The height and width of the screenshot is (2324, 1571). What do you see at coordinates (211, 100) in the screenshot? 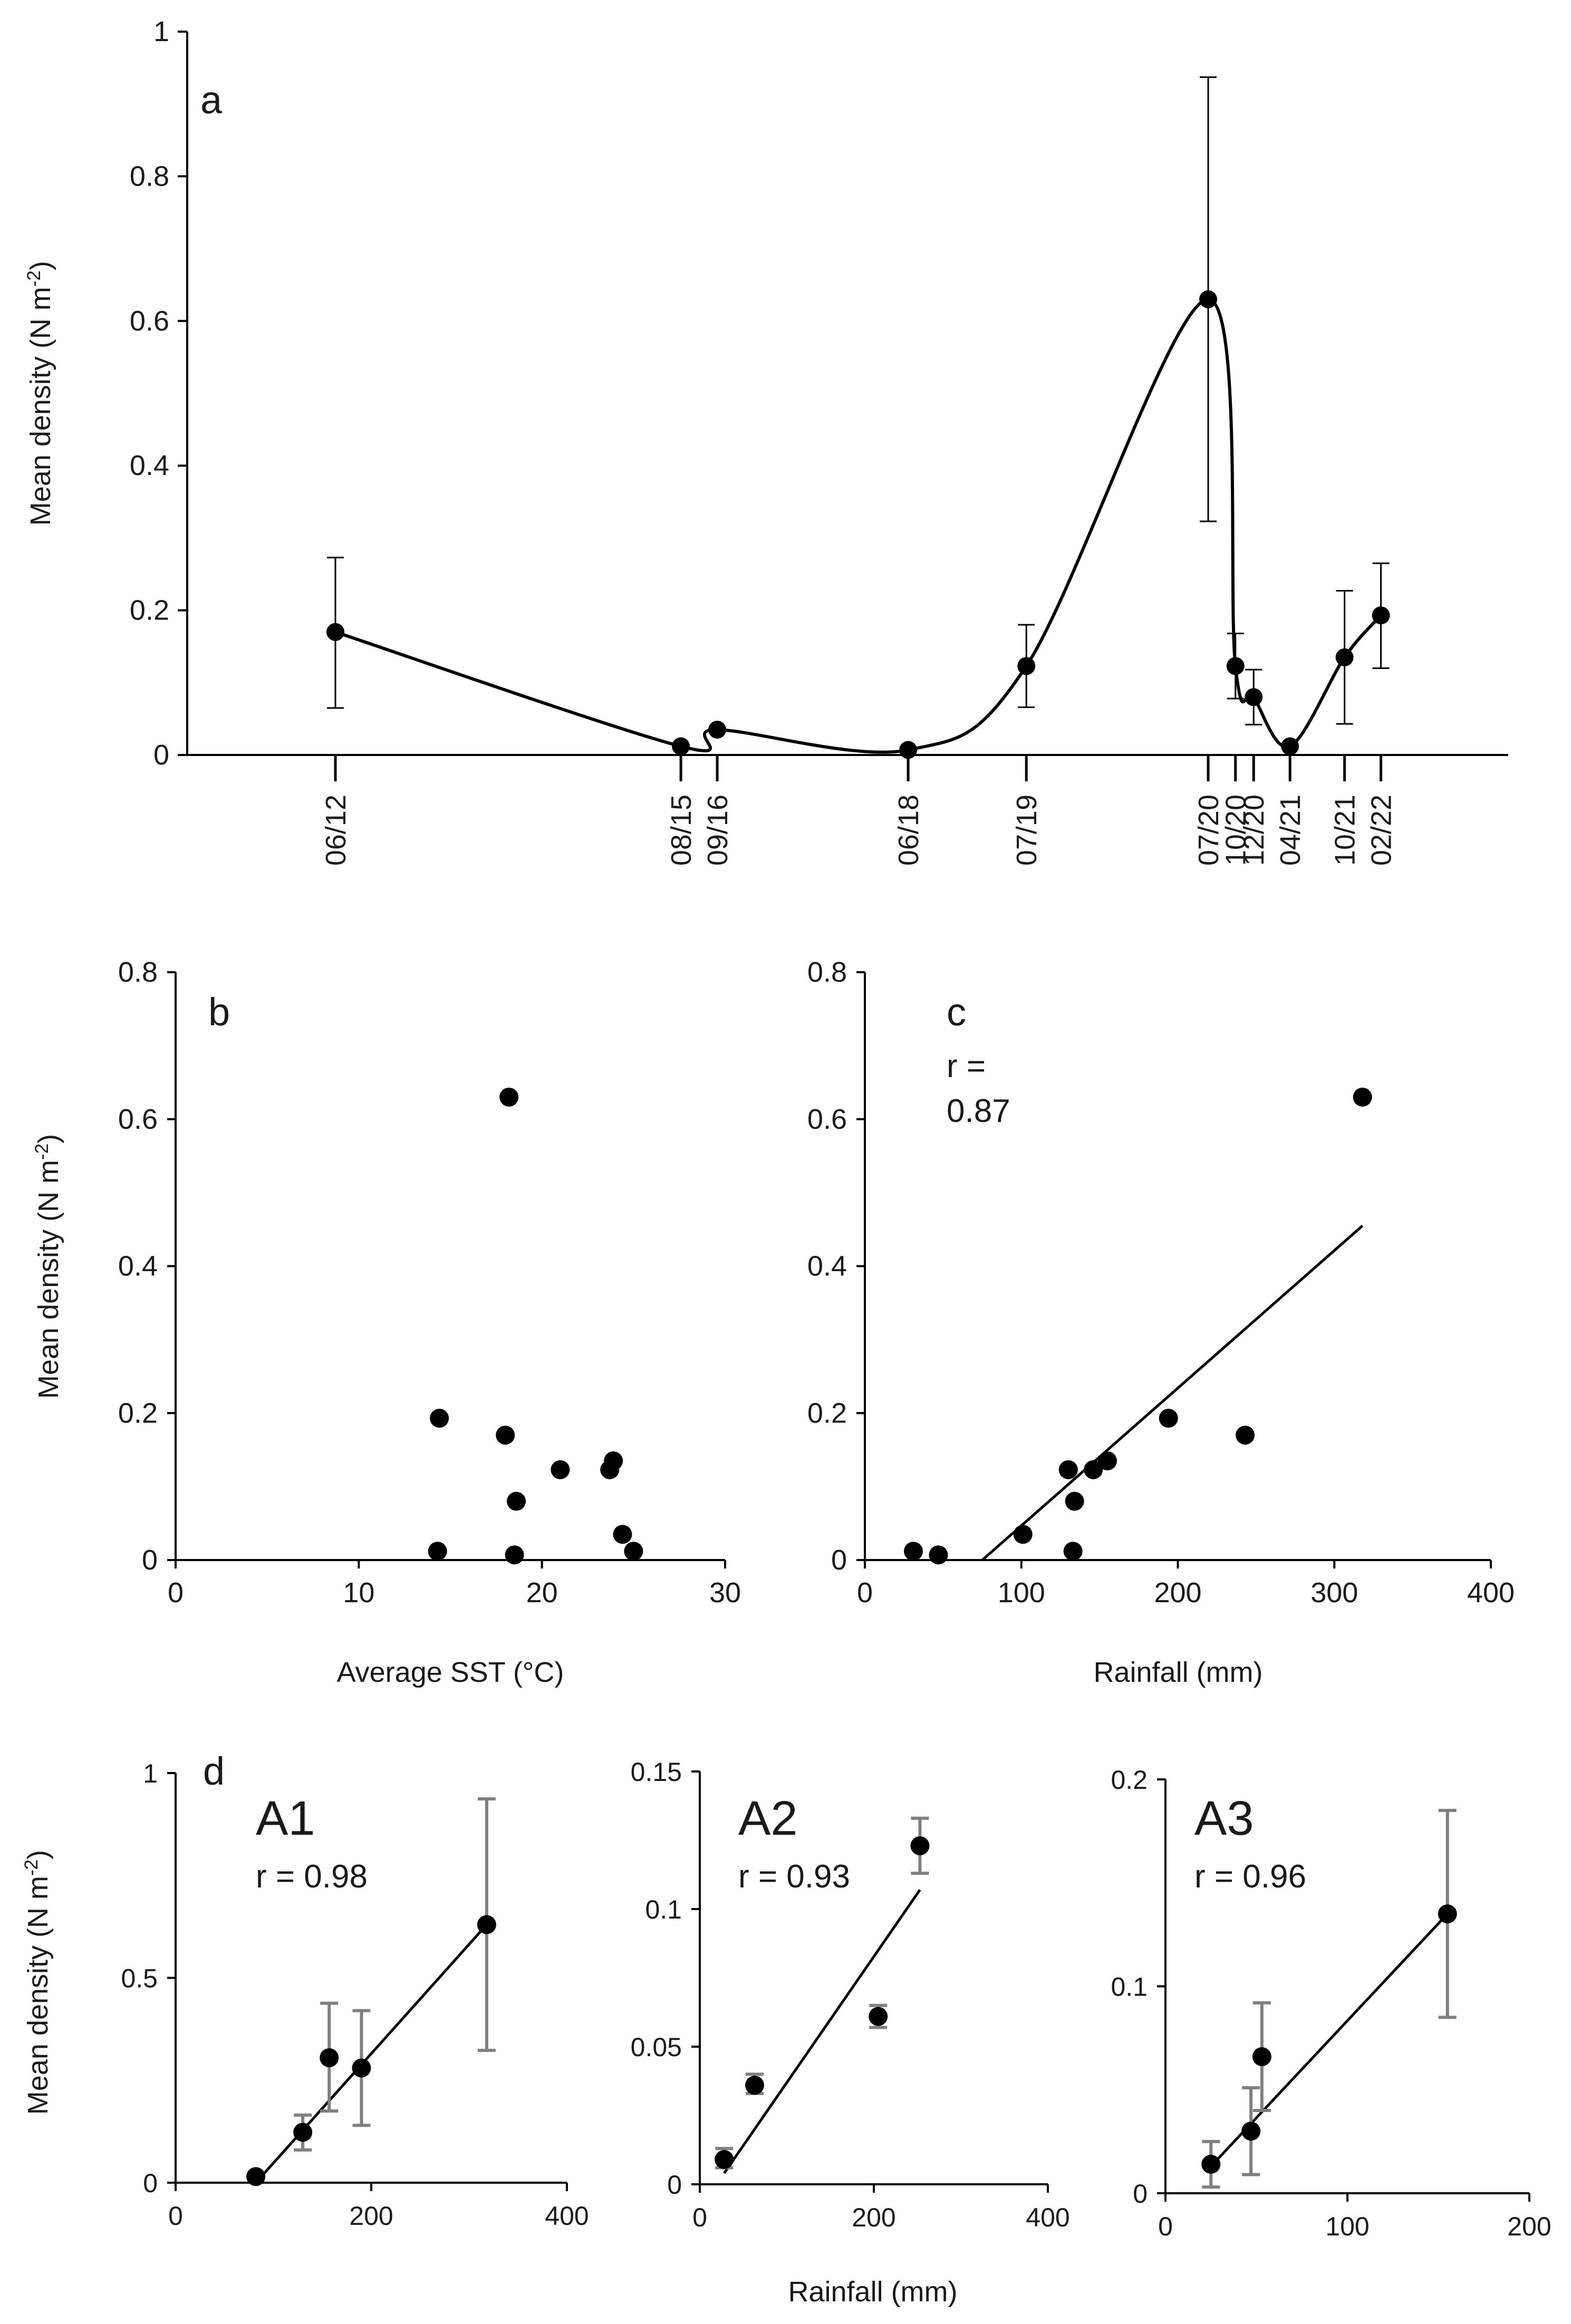
I see `panel-a-label: a` at bounding box center [211, 100].